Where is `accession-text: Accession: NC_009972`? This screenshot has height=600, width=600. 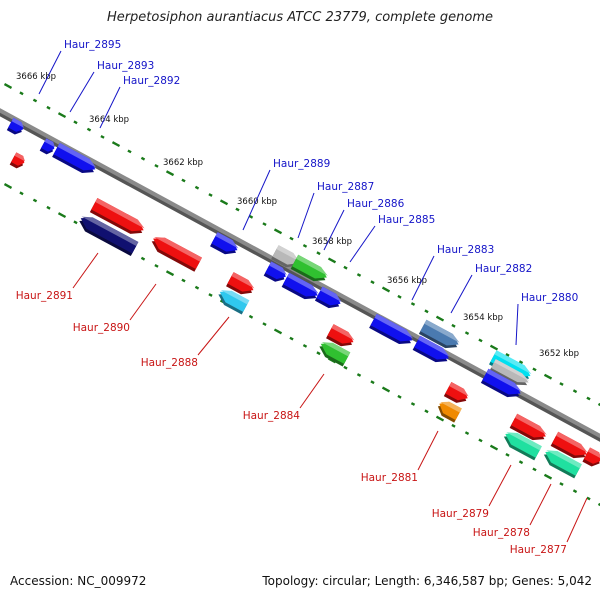 accession-text: Accession: NC_009972 is located at coordinates (78, 581).